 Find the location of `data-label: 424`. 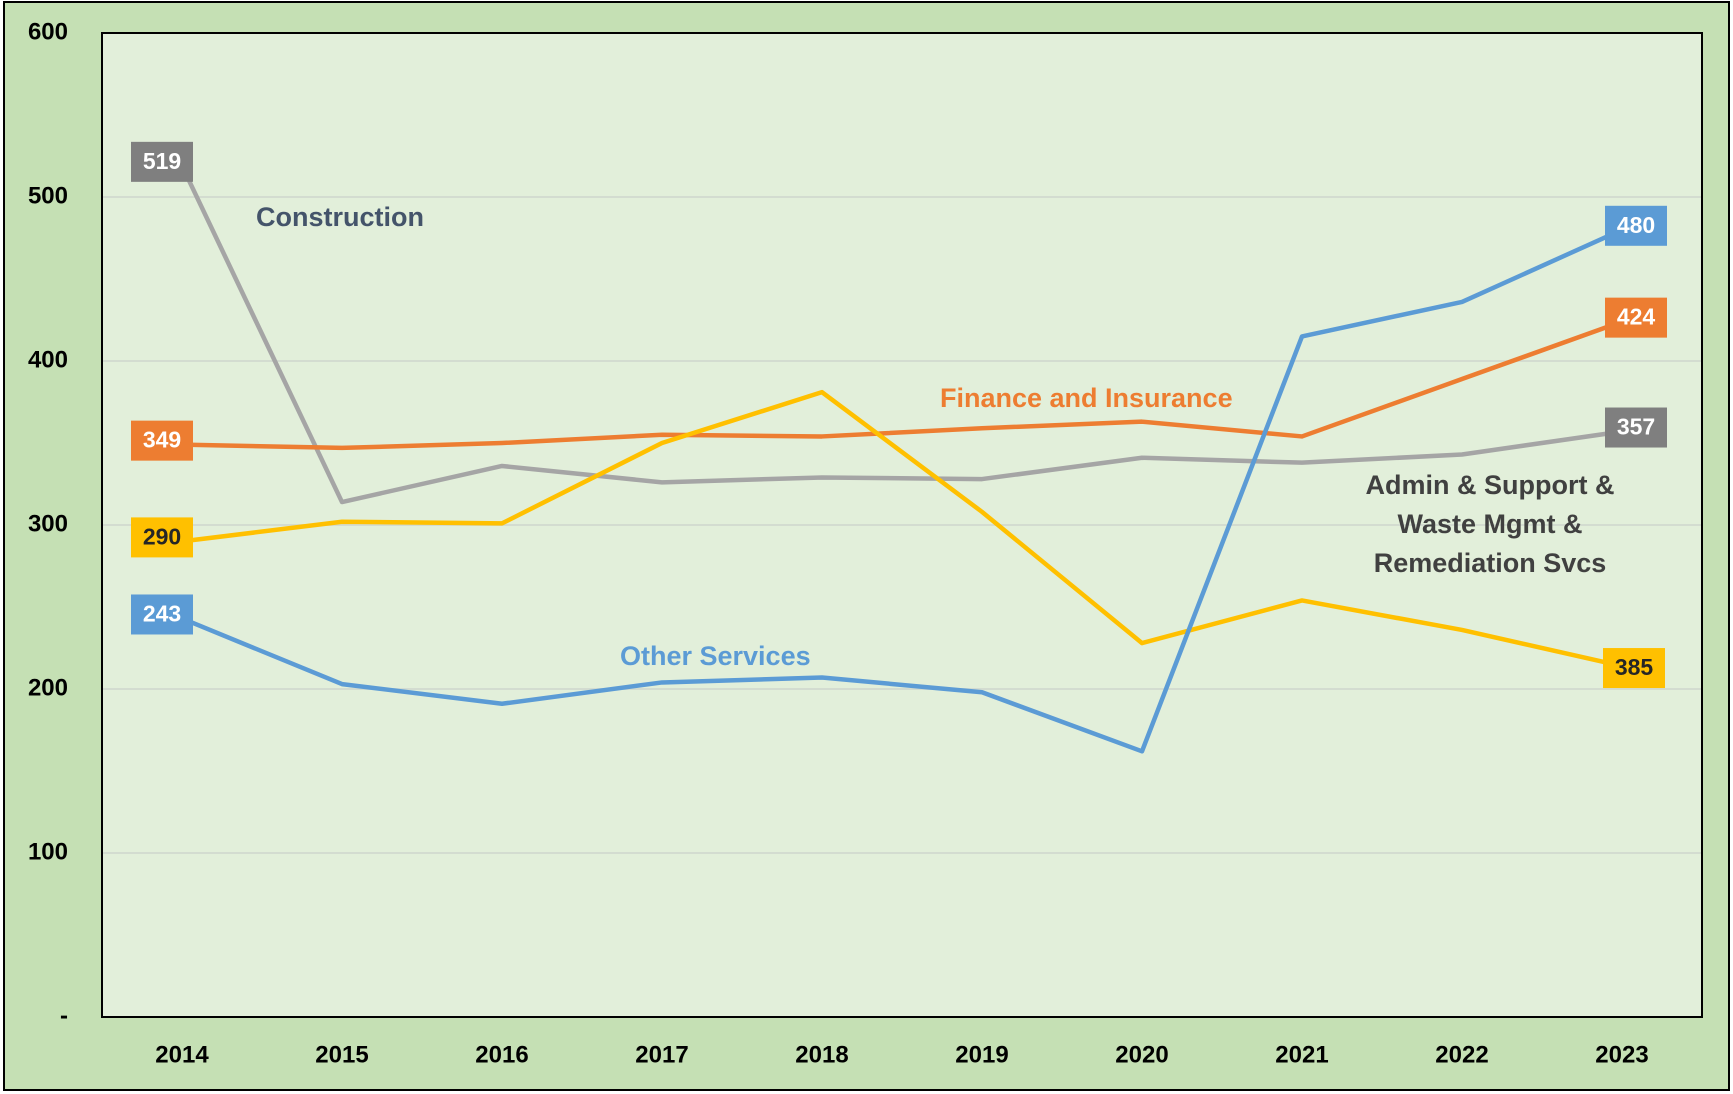

data-label: 424 is located at coordinates (1636, 317).